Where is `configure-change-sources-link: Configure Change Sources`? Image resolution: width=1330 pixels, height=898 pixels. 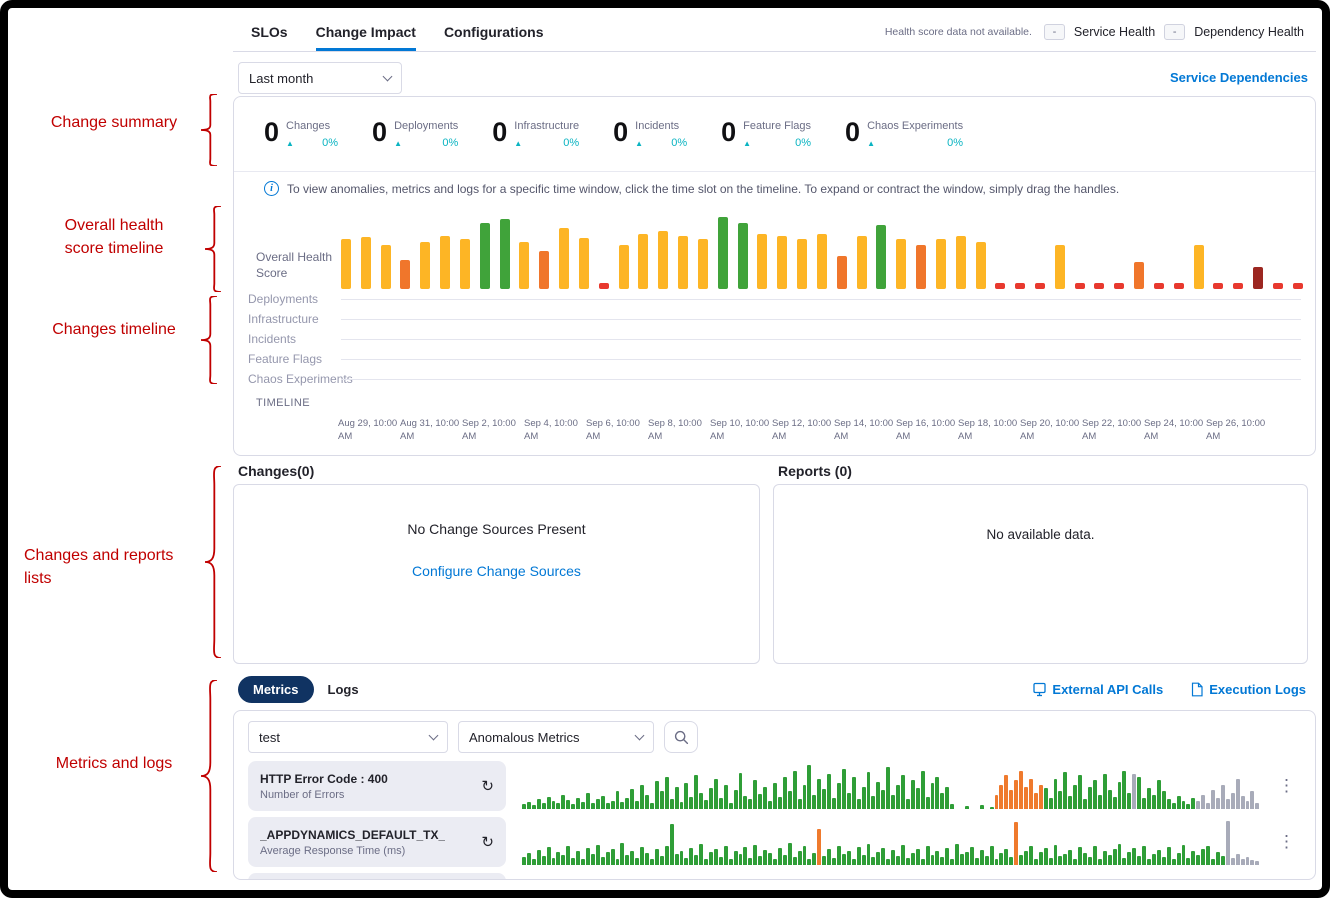 configure-change-sources-link: Configure Change Sources is located at coordinates (496, 571).